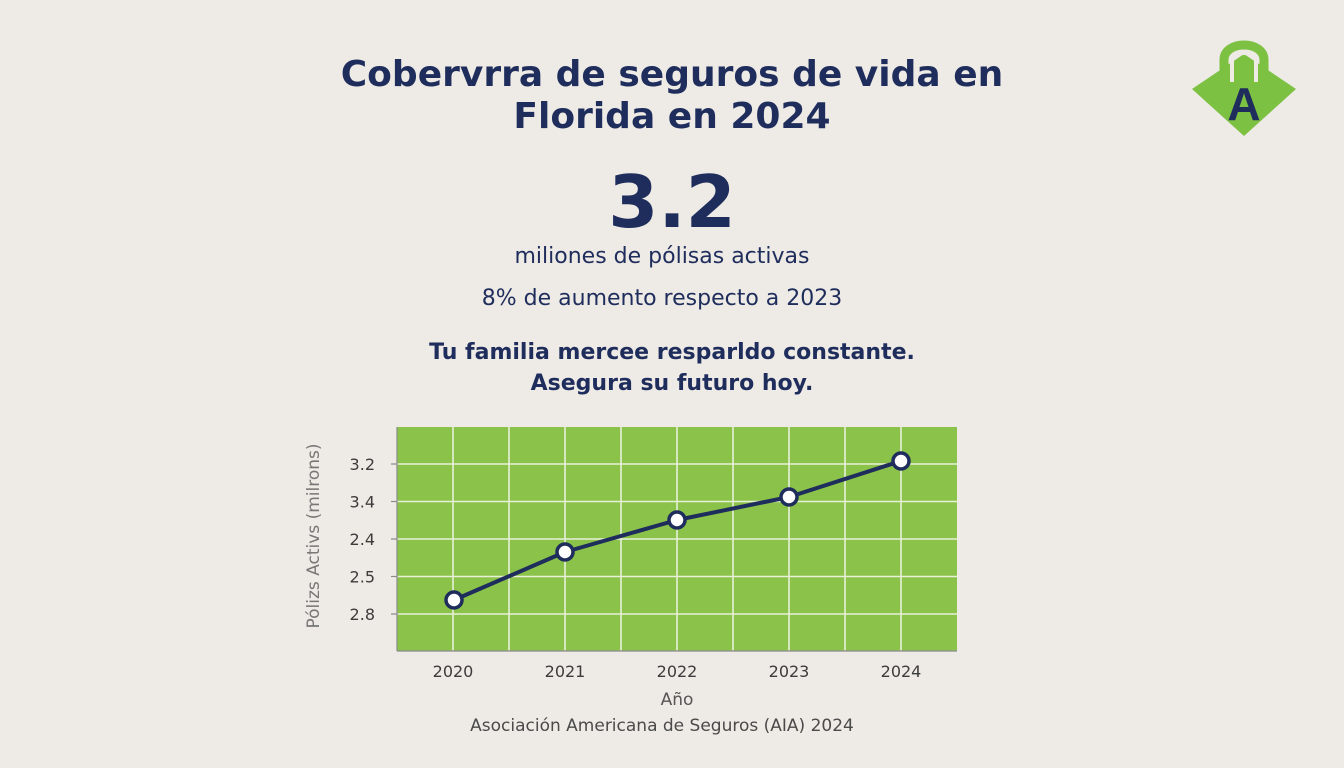  What do you see at coordinates (672, 116) in the screenshot?
I see `title-line-2: Florida en 2024` at bounding box center [672, 116].